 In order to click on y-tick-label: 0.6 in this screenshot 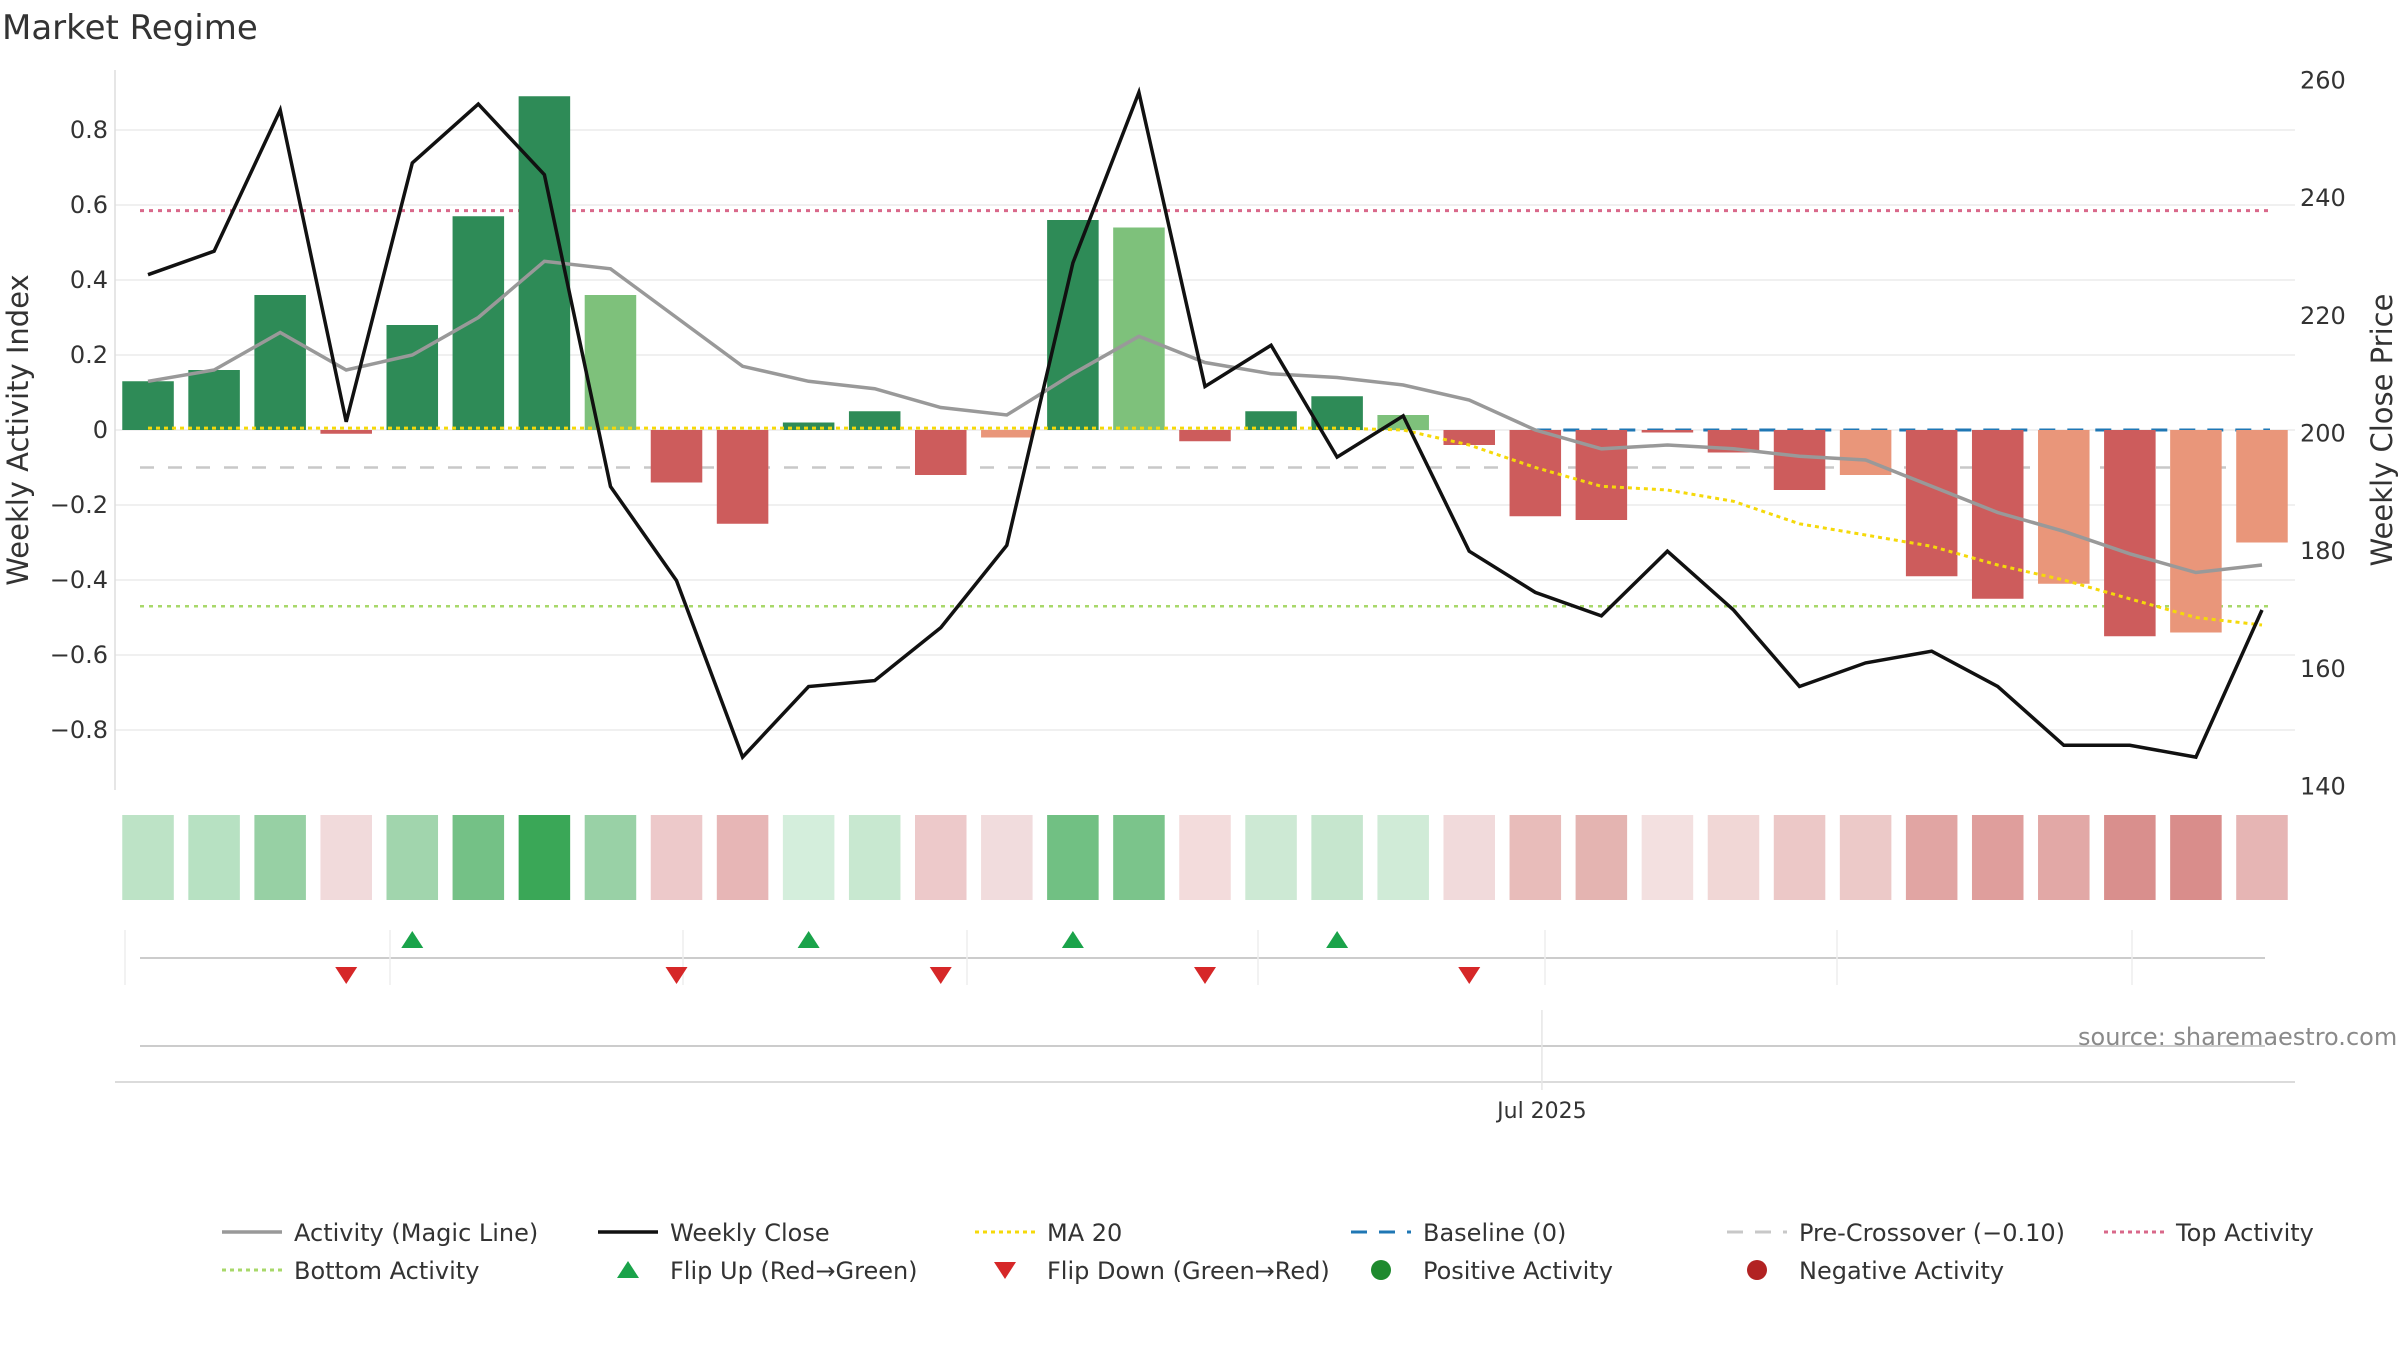, I will do `click(89, 205)`.